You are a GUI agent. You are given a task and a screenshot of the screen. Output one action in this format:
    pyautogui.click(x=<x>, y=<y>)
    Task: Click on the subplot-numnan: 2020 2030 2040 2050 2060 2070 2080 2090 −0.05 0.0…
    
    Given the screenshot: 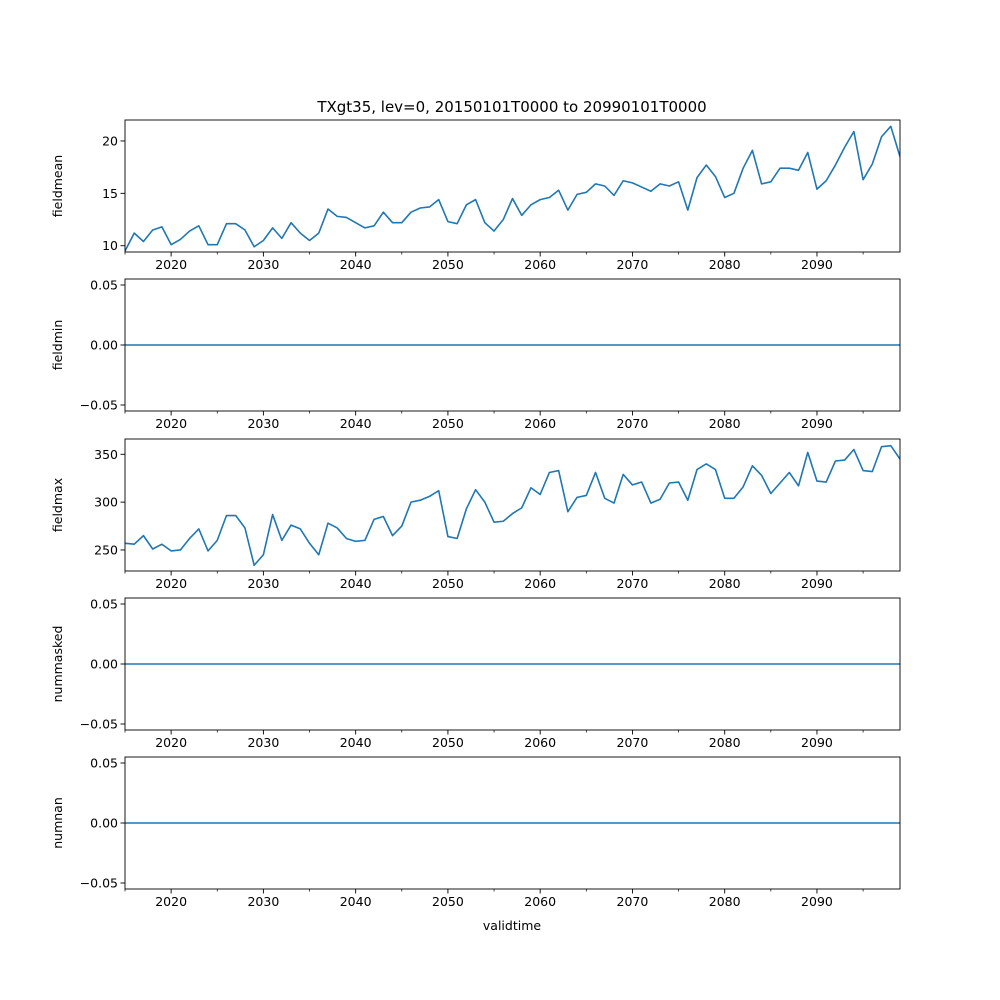 What is the action you would take?
    pyautogui.click(x=475, y=832)
    